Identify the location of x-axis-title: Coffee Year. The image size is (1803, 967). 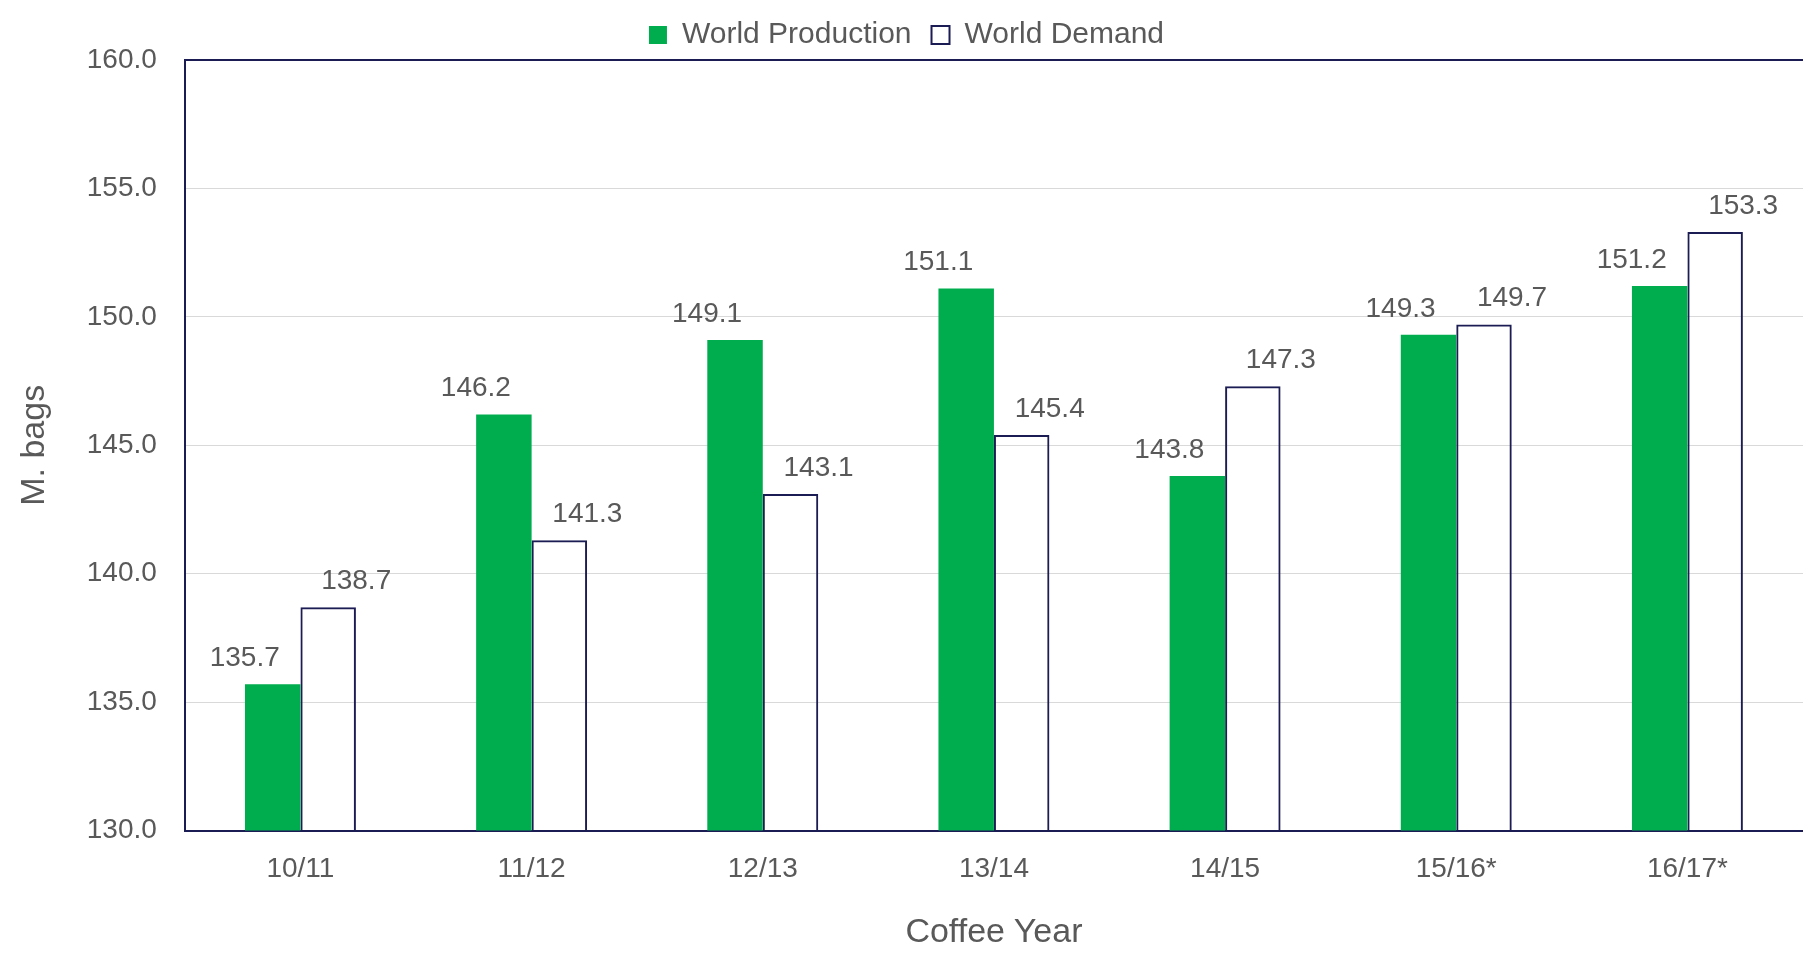
(994, 929).